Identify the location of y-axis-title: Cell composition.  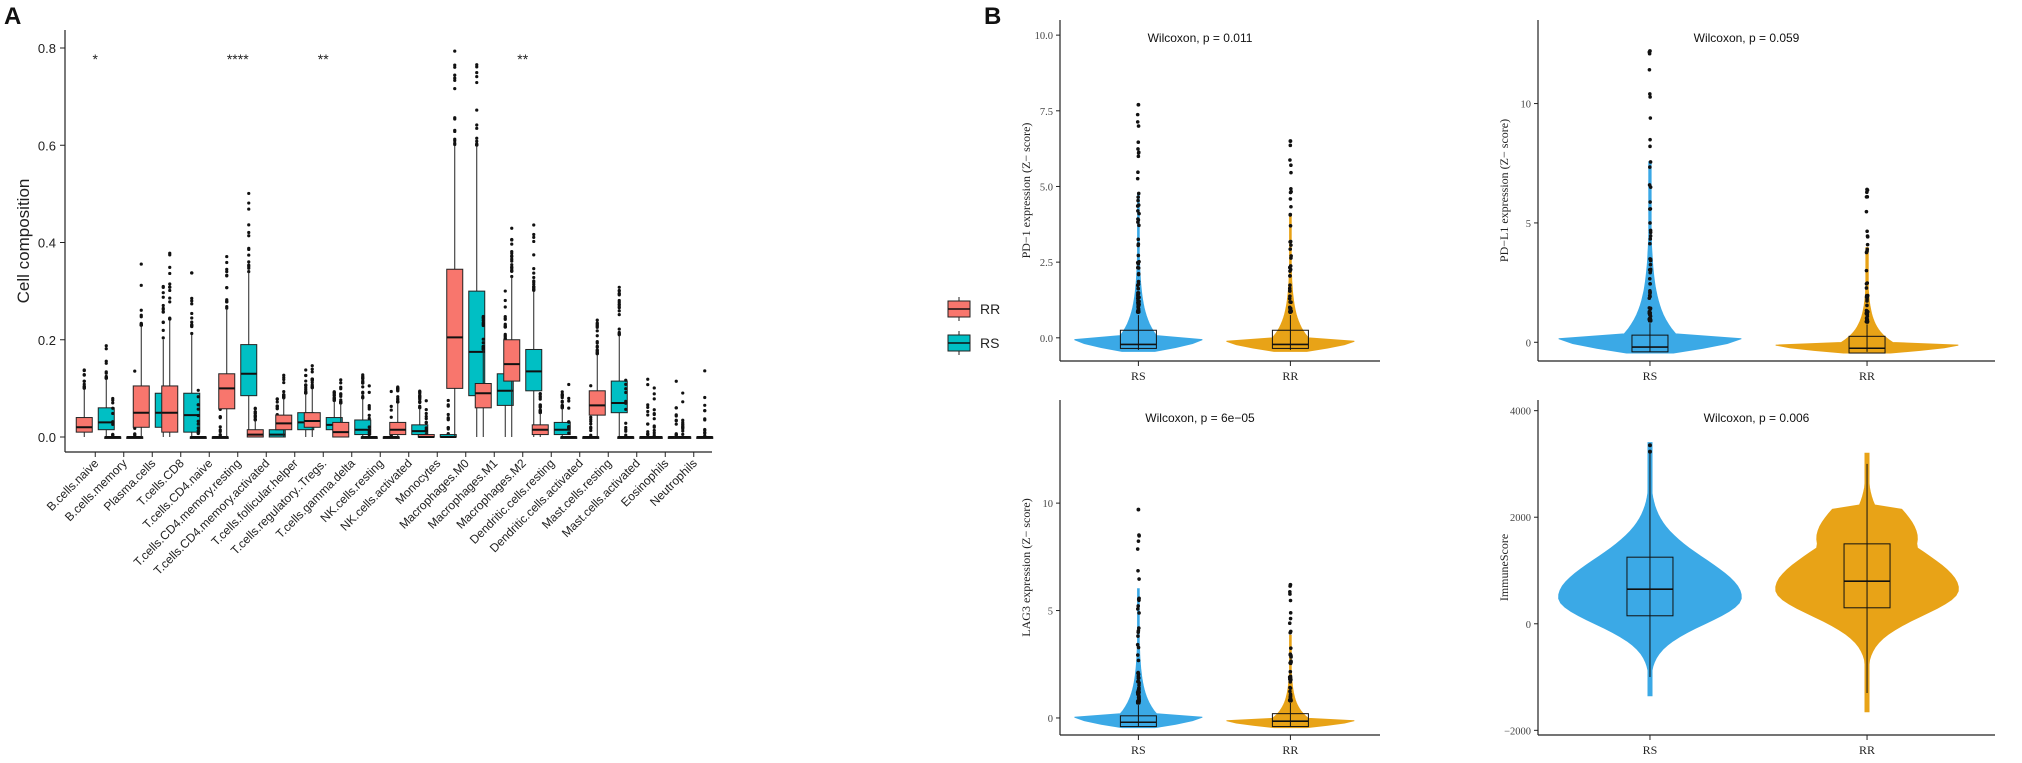
(23, 241).